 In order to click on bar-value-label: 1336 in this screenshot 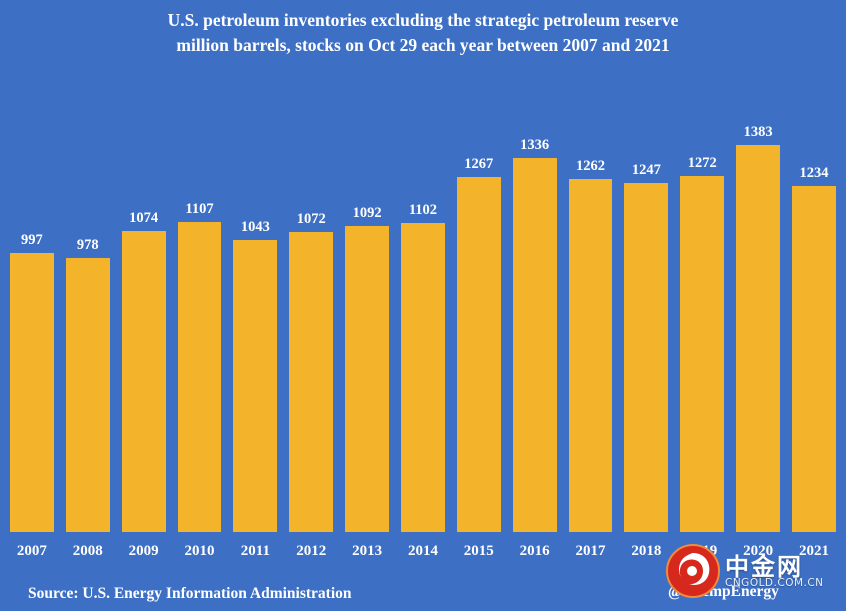, I will do `click(535, 145)`.